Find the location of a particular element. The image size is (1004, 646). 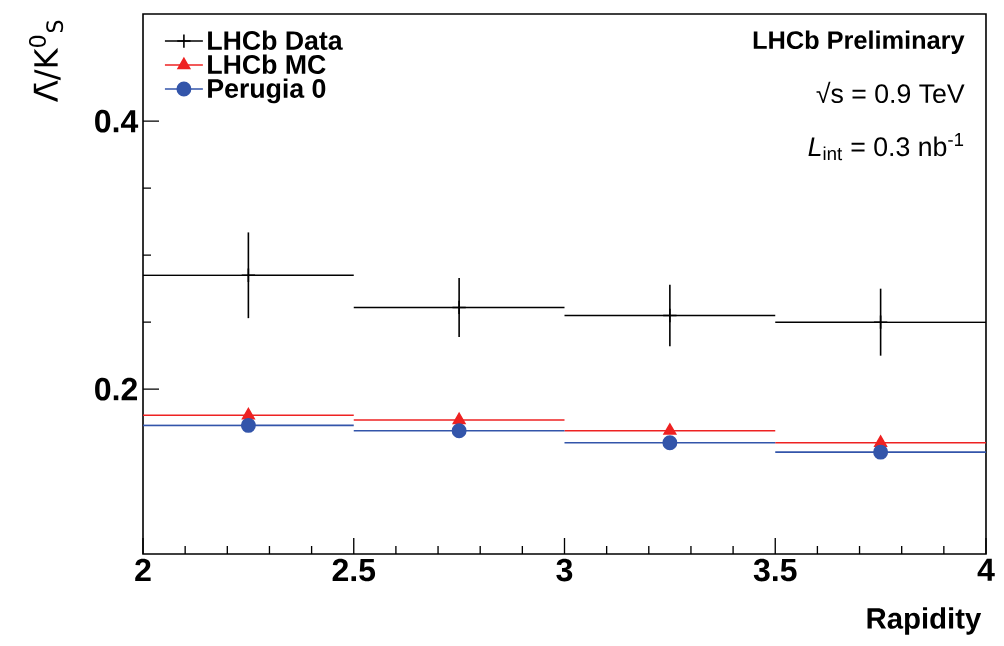

x-tick-label: 3.5 is located at coordinates (775, 570).